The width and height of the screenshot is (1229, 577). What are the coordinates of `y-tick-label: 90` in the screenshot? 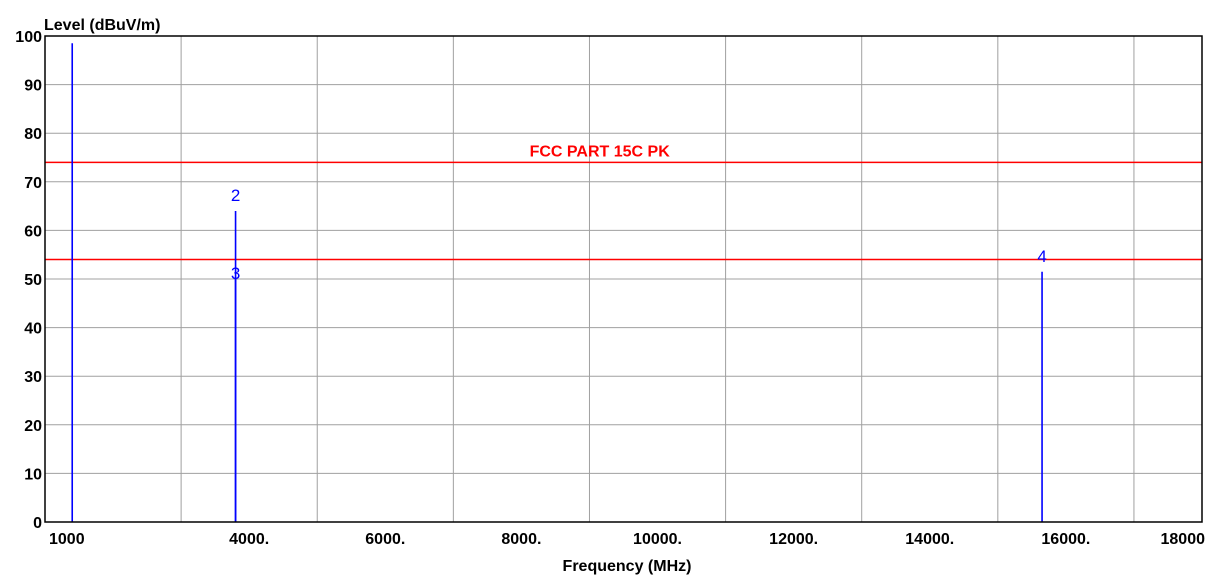 It's located at (33, 86).